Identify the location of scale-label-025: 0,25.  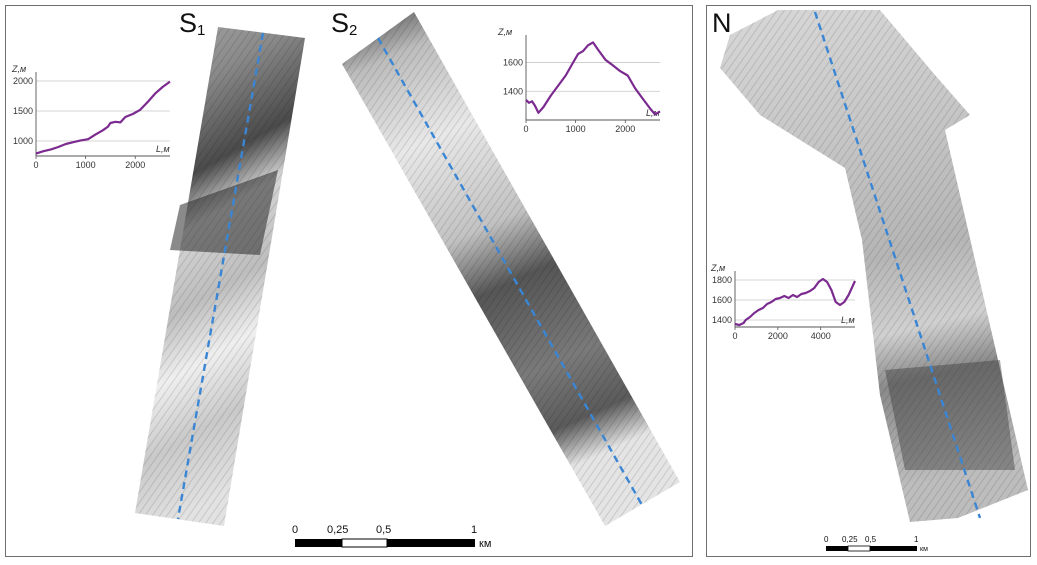
(337, 530).